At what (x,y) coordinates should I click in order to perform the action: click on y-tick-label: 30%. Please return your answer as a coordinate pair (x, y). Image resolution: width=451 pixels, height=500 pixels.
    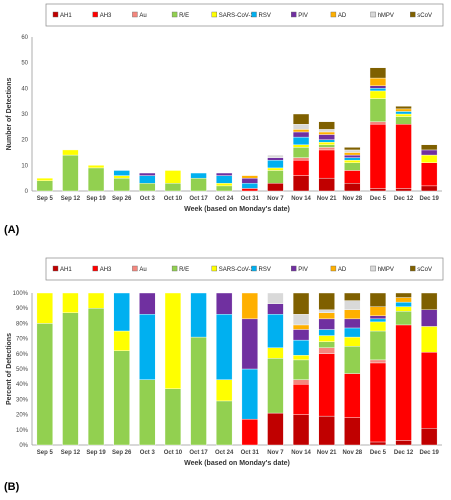
    Looking at the image, I should click on (22, 400).